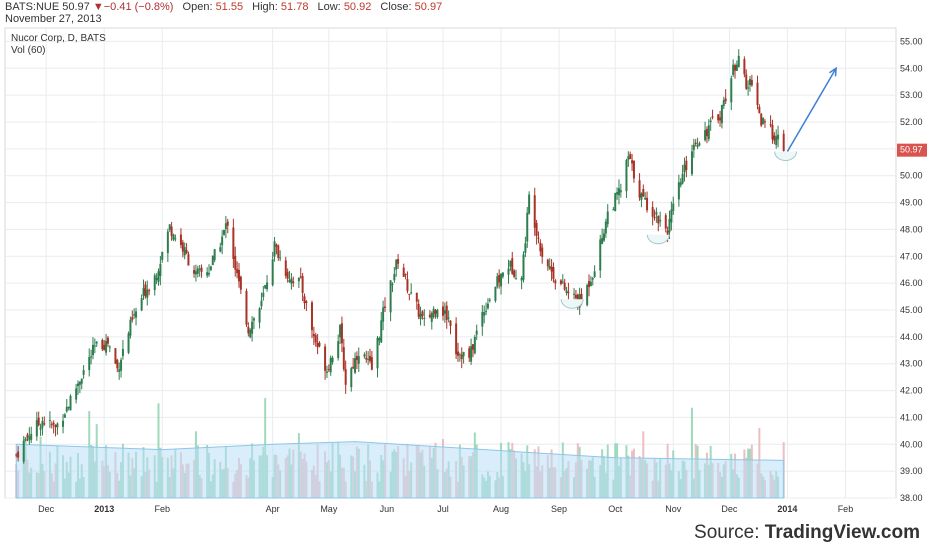  What do you see at coordinates (501, 509) in the screenshot?
I see `time-tick-label: Aug` at bounding box center [501, 509].